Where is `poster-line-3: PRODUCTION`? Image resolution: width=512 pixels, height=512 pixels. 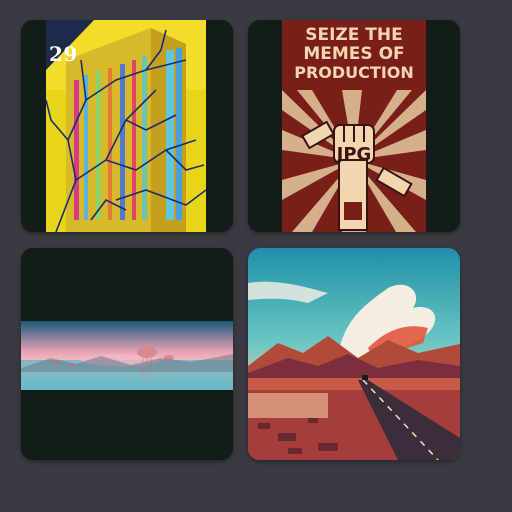
poster-line-3: PRODUCTION is located at coordinates (354, 72).